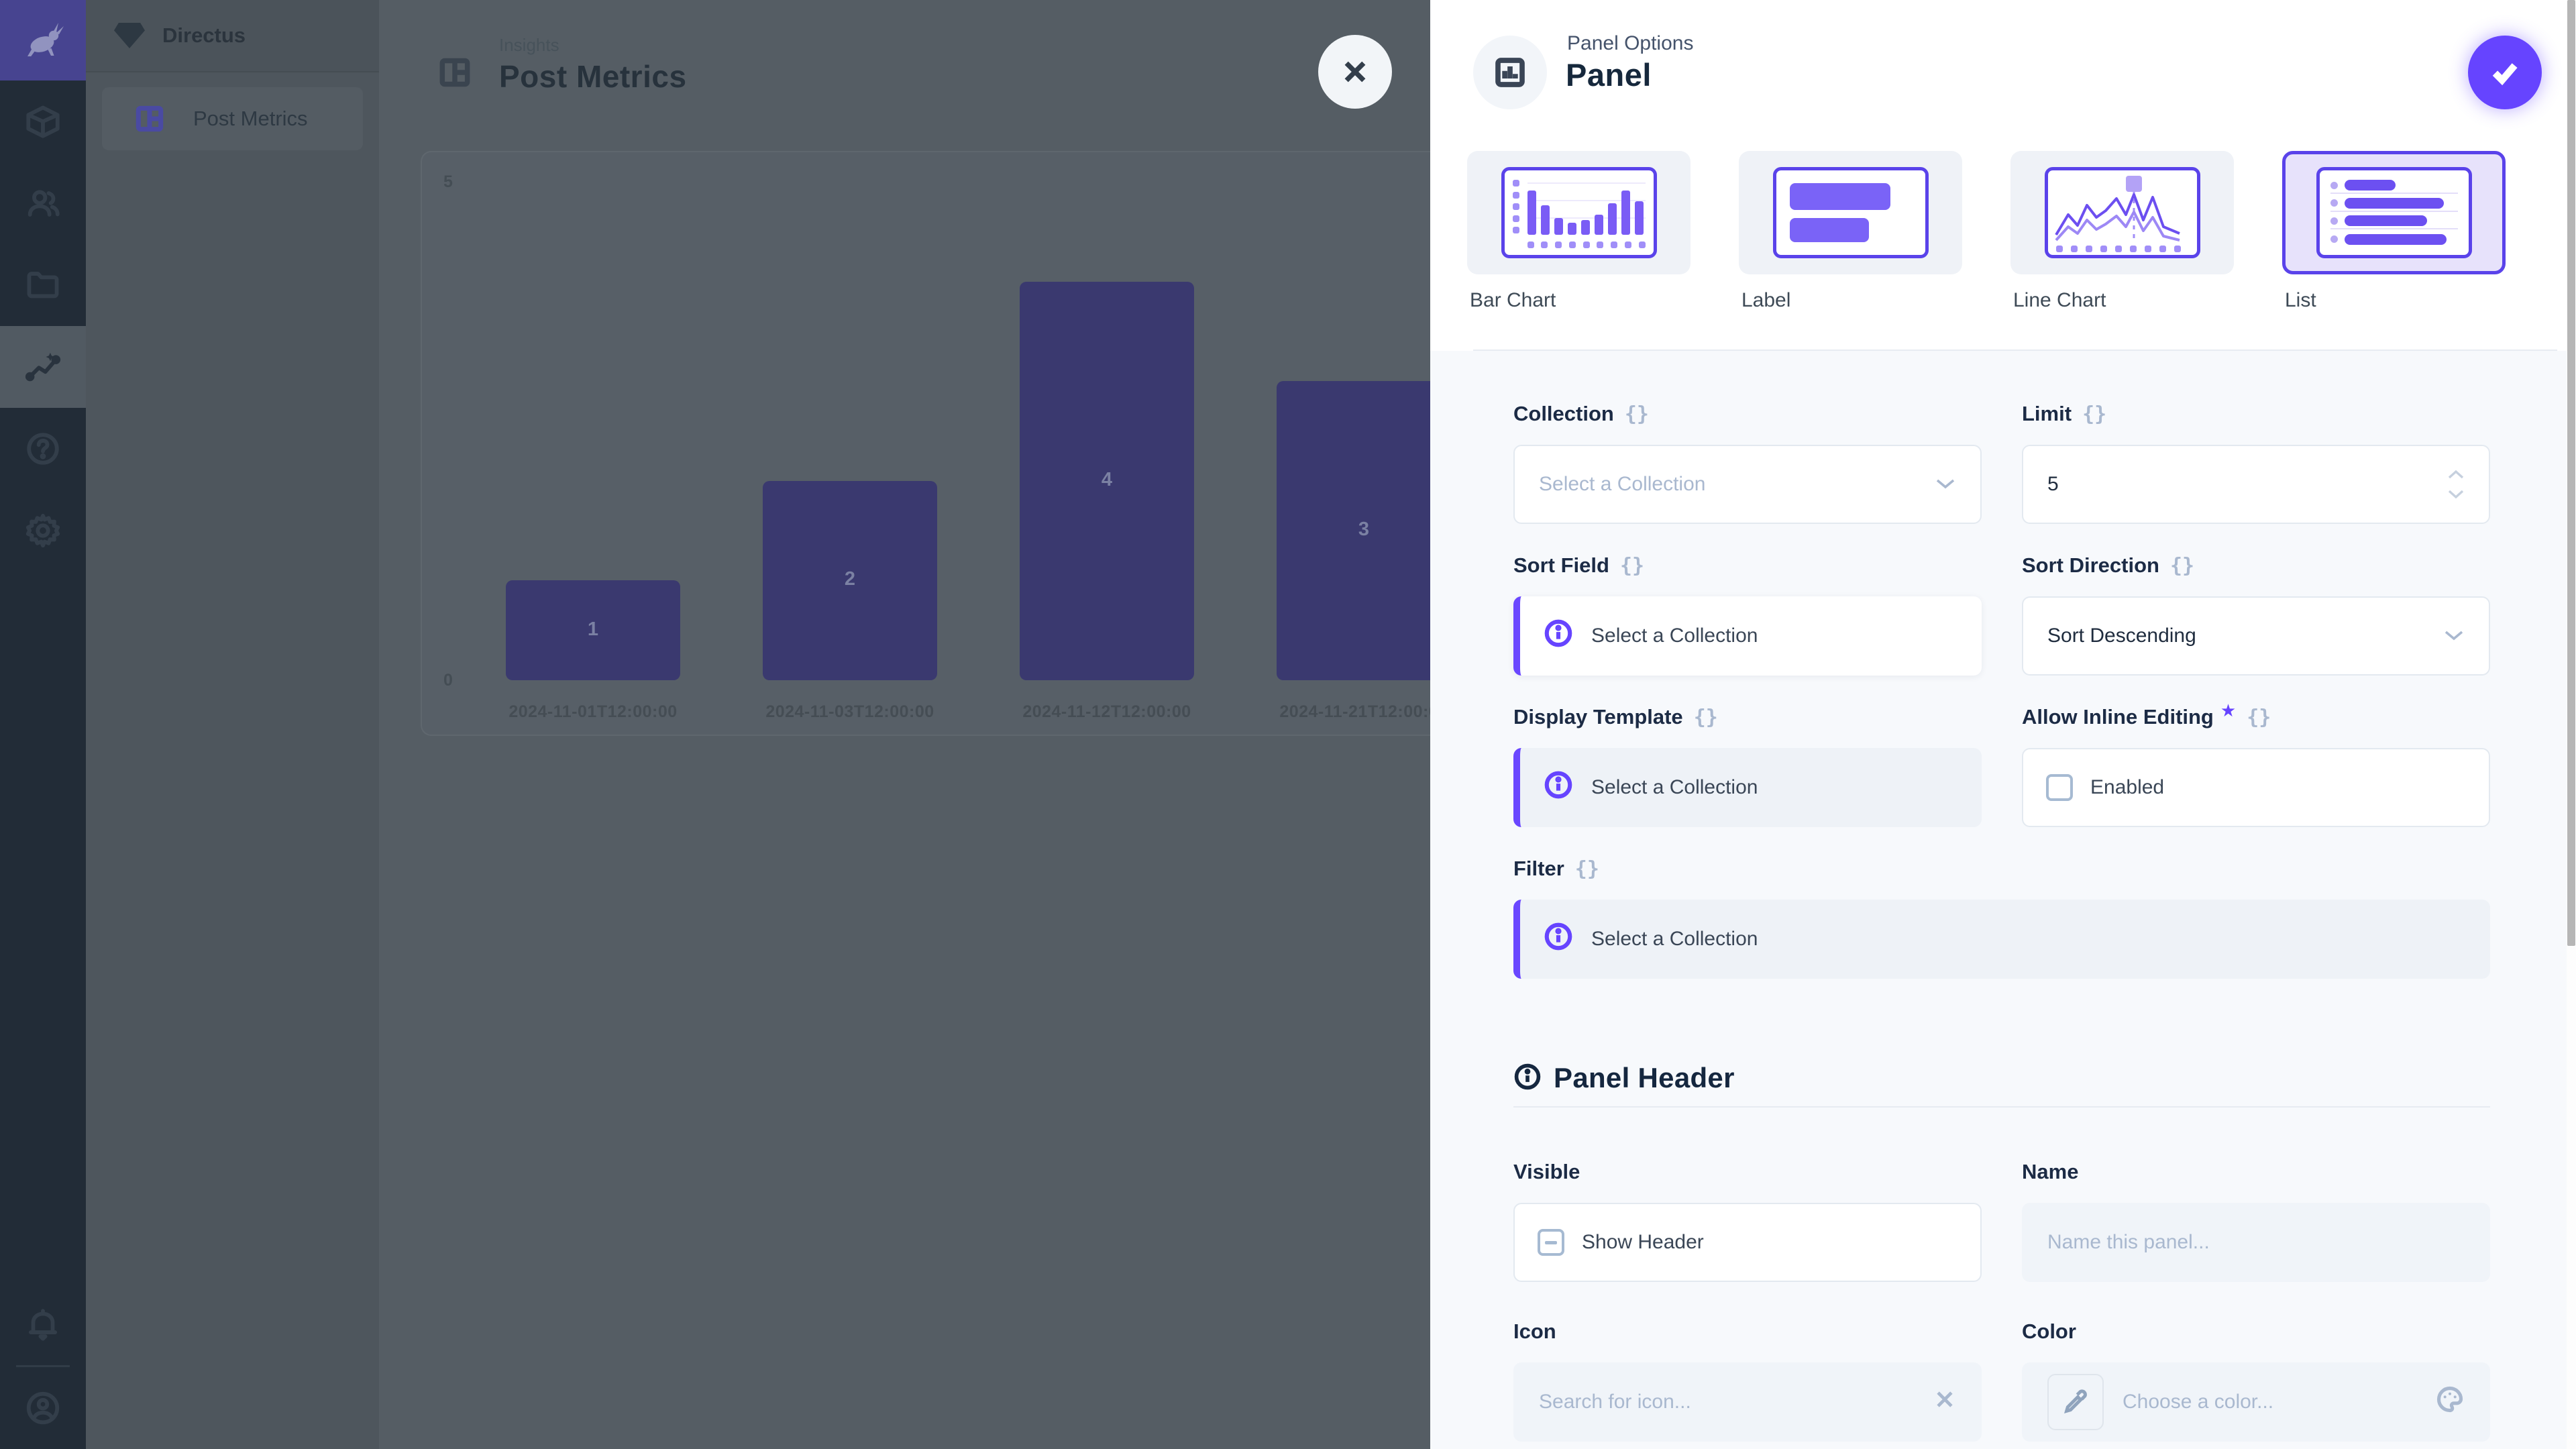 The height and width of the screenshot is (1449, 2576). Describe the element at coordinates (1609, 75) in the screenshot. I see `drawer-title: Panel` at that location.